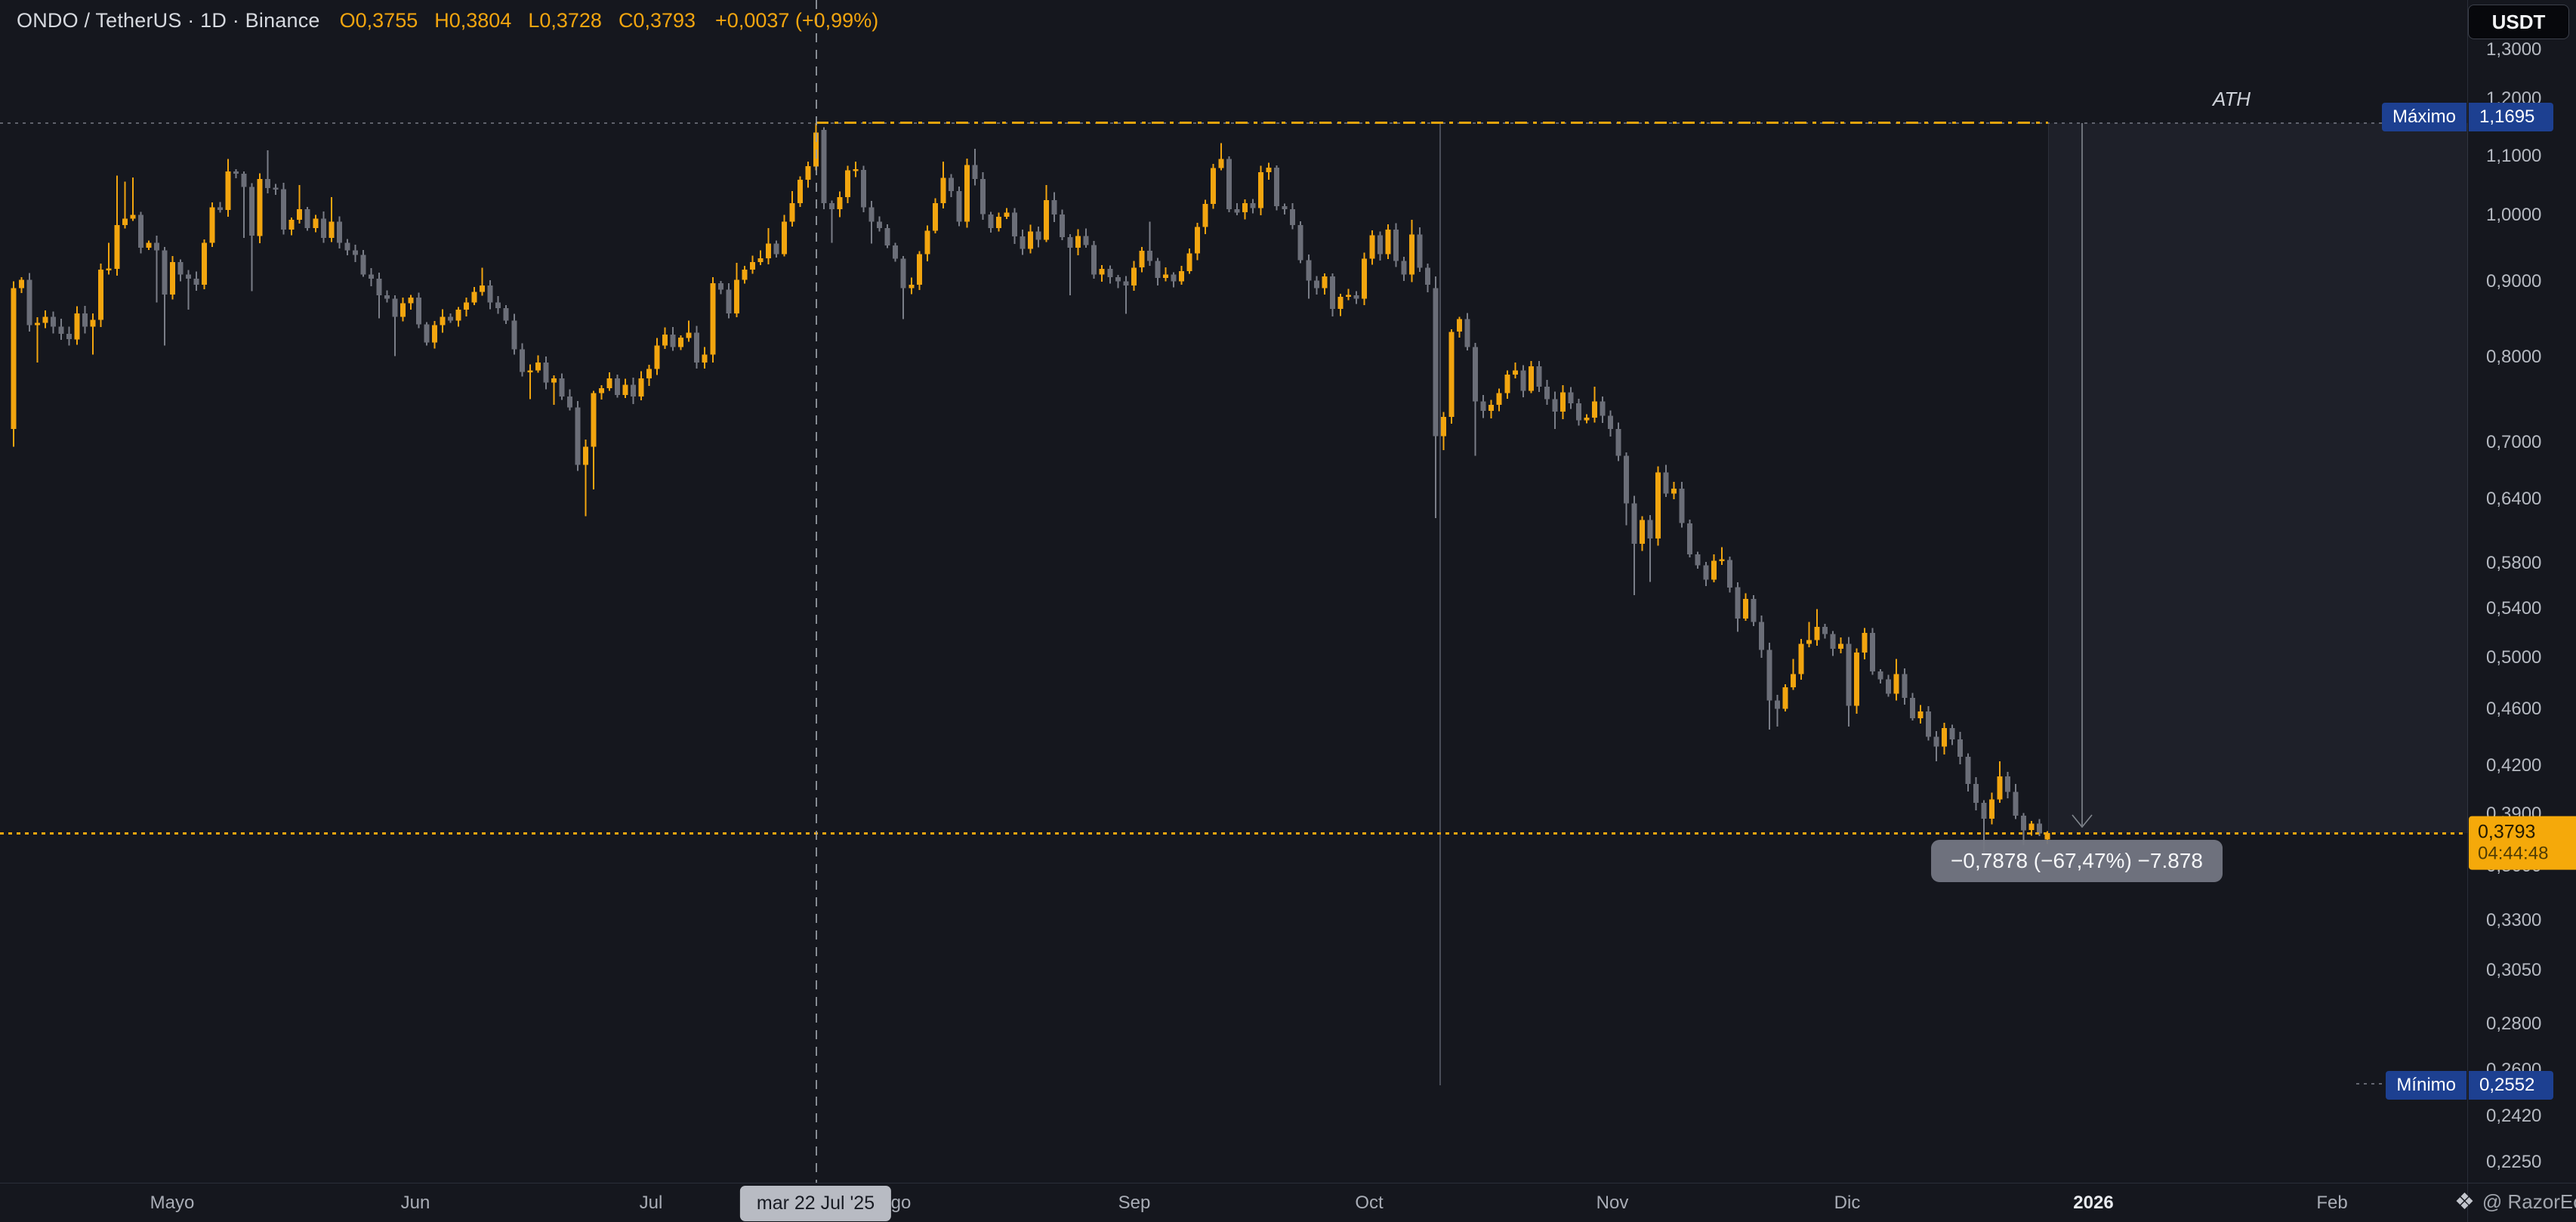 The image size is (2576, 1222). I want to click on time-axis-label: Jul, so click(651, 1203).